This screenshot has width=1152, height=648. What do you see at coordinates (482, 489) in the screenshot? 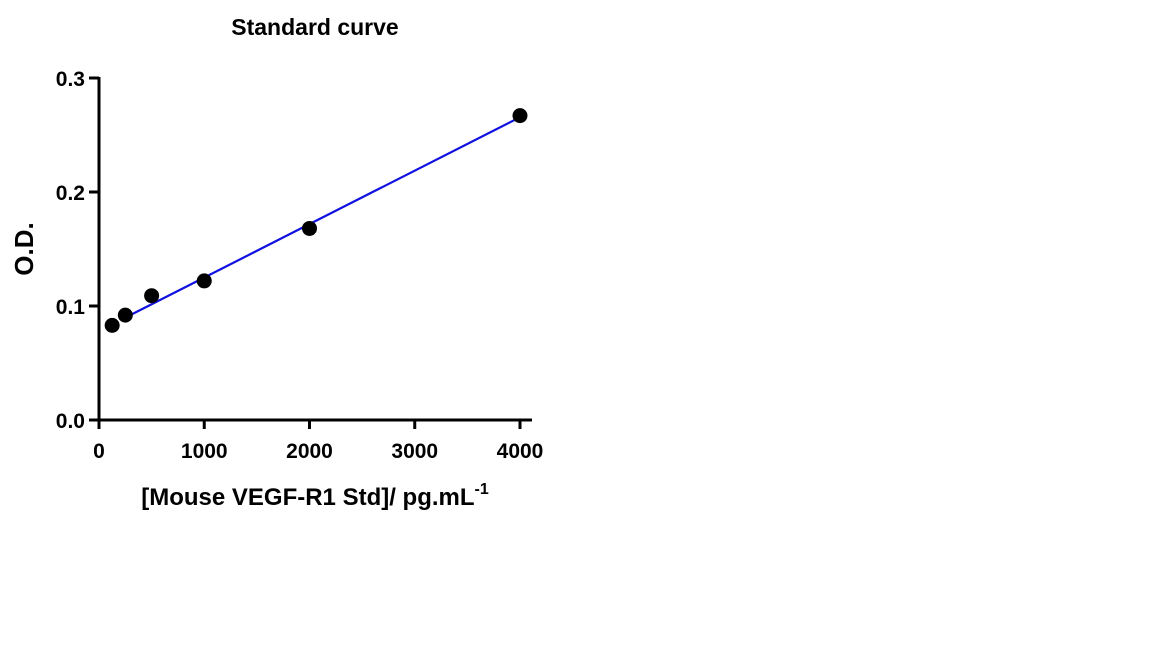
I see `x-axis-label-superscript: -1` at bounding box center [482, 489].